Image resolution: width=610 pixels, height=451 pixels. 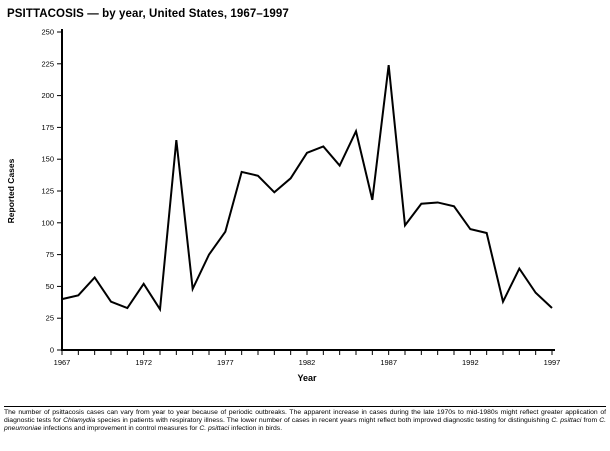 I want to click on y-tick-label: 25, so click(x=50, y=318).